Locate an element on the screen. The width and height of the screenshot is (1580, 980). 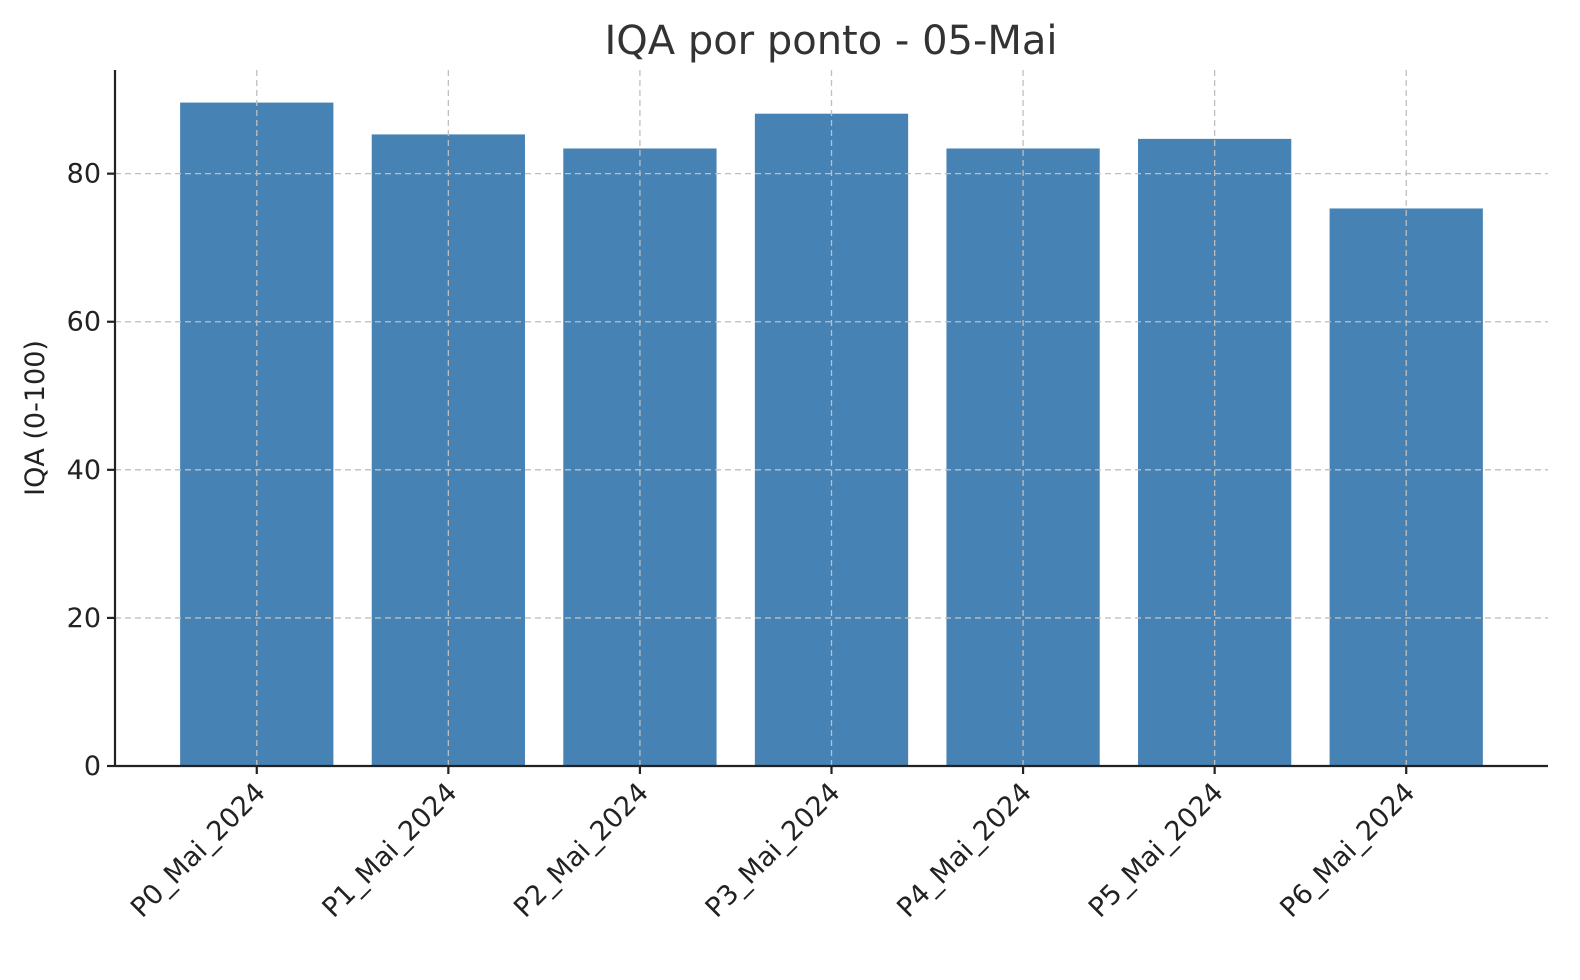
y-tick-label: 80 is located at coordinates (84, 174).